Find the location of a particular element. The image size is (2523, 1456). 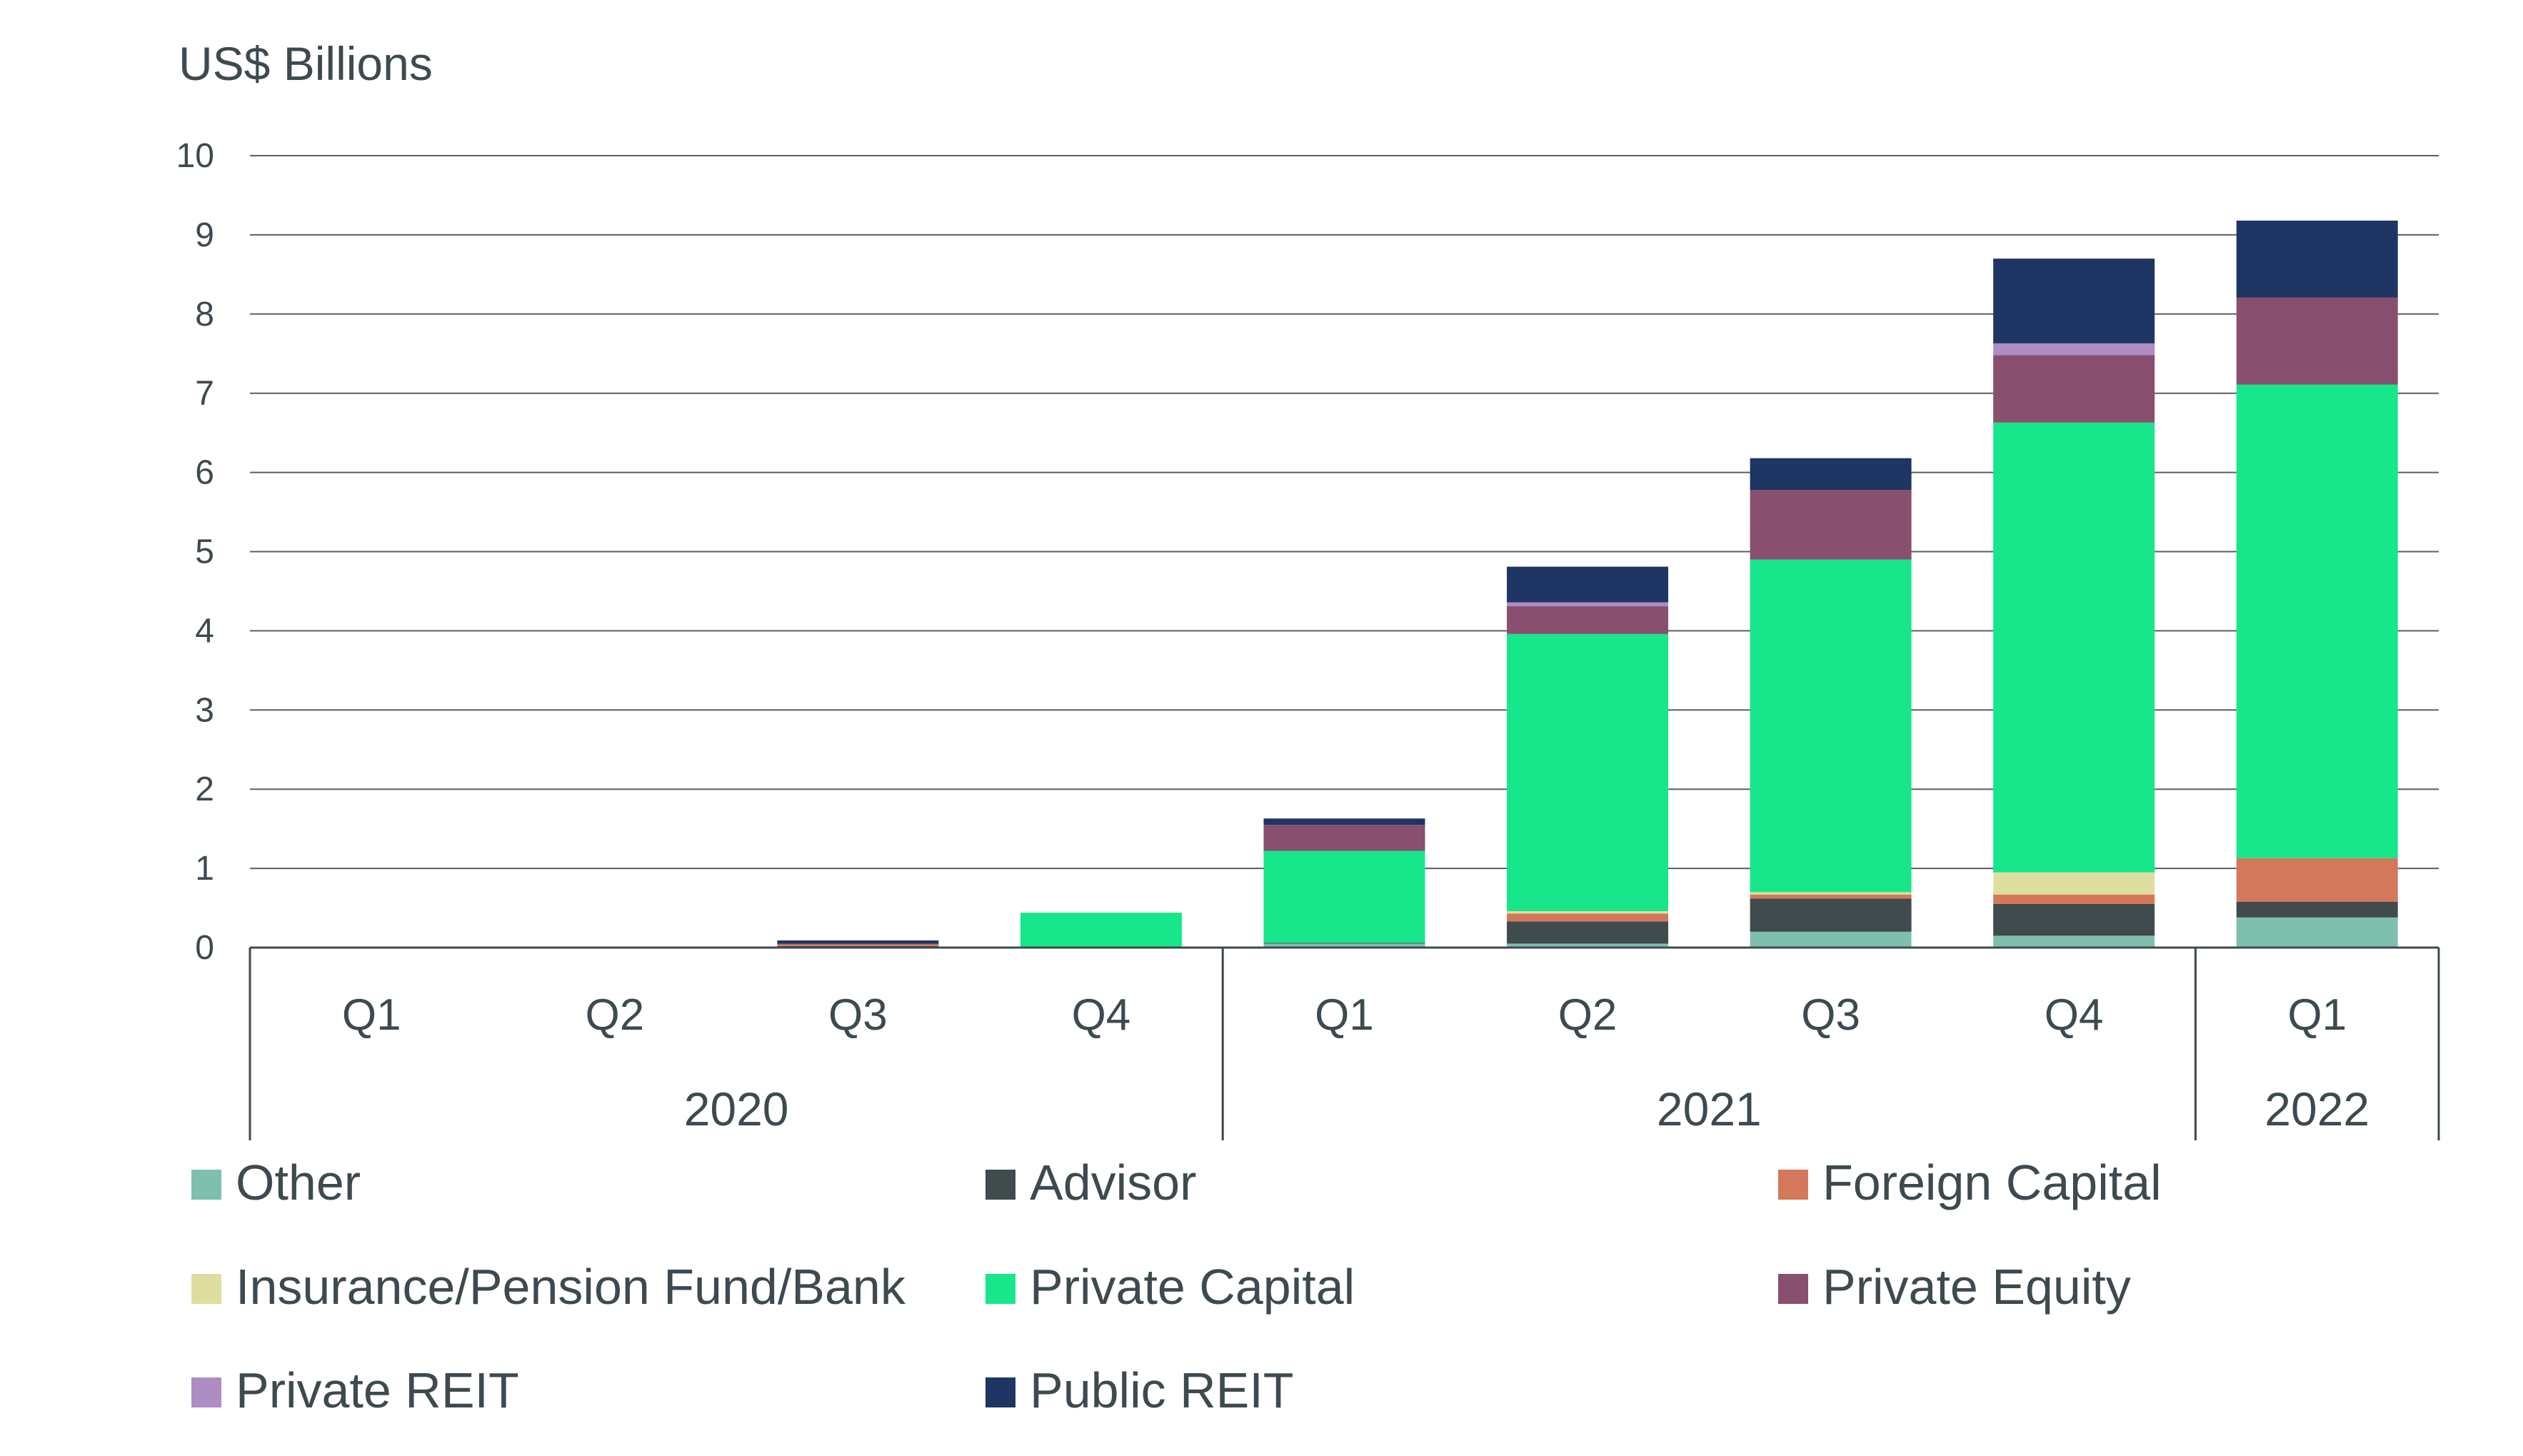

y-tick-label: 2 is located at coordinates (204, 789).